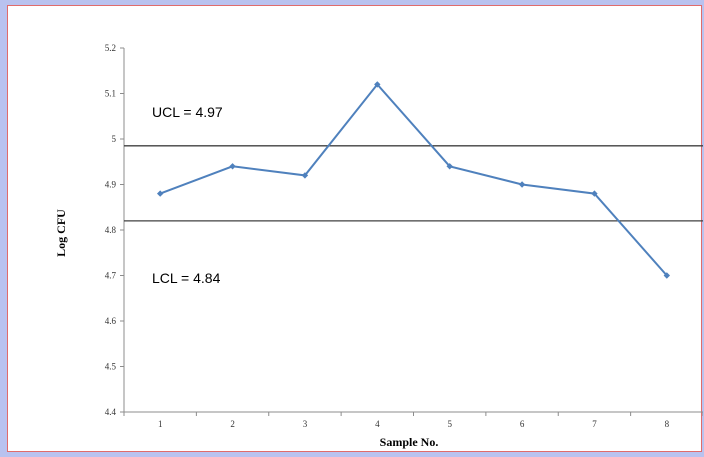 The width and height of the screenshot is (704, 457). I want to click on x-tick-label: 2, so click(232, 424).